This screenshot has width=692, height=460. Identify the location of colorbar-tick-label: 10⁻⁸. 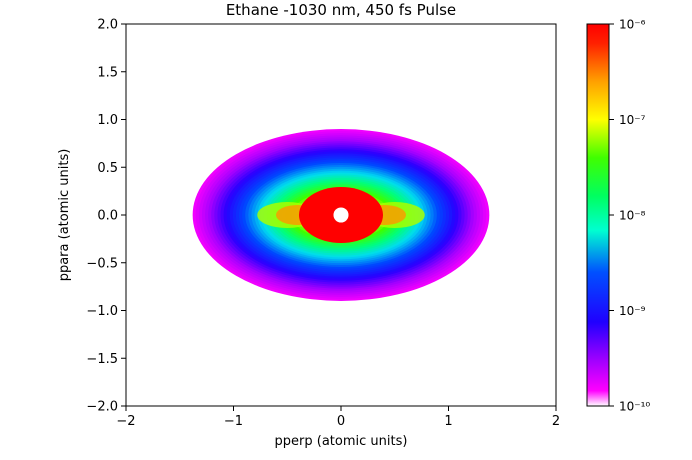
(632, 216).